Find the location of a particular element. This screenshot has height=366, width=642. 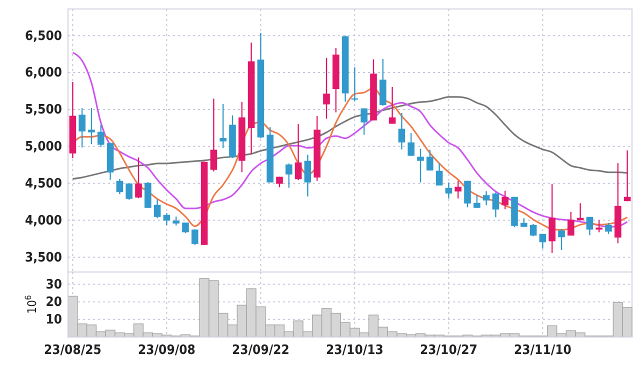

y-tick-label: 5,500 is located at coordinates (43, 110).